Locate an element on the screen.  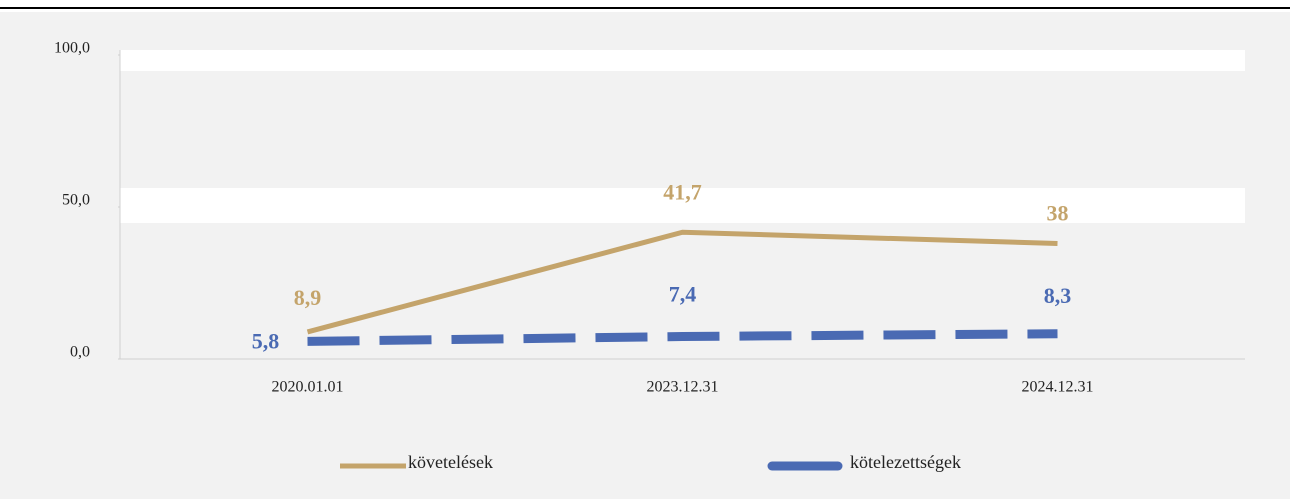
y-tick-label: 0,0 is located at coordinates (80, 352).